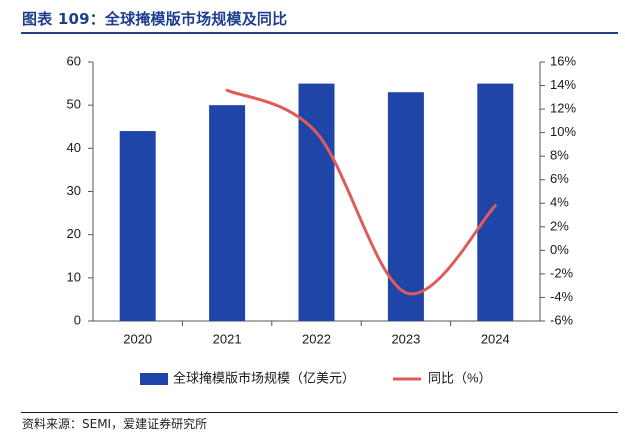 Image resolution: width=625 pixels, height=433 pixels. I want to click on x-tick-labels: 2020 2021 2022 2023 2024, so click(316, 338).